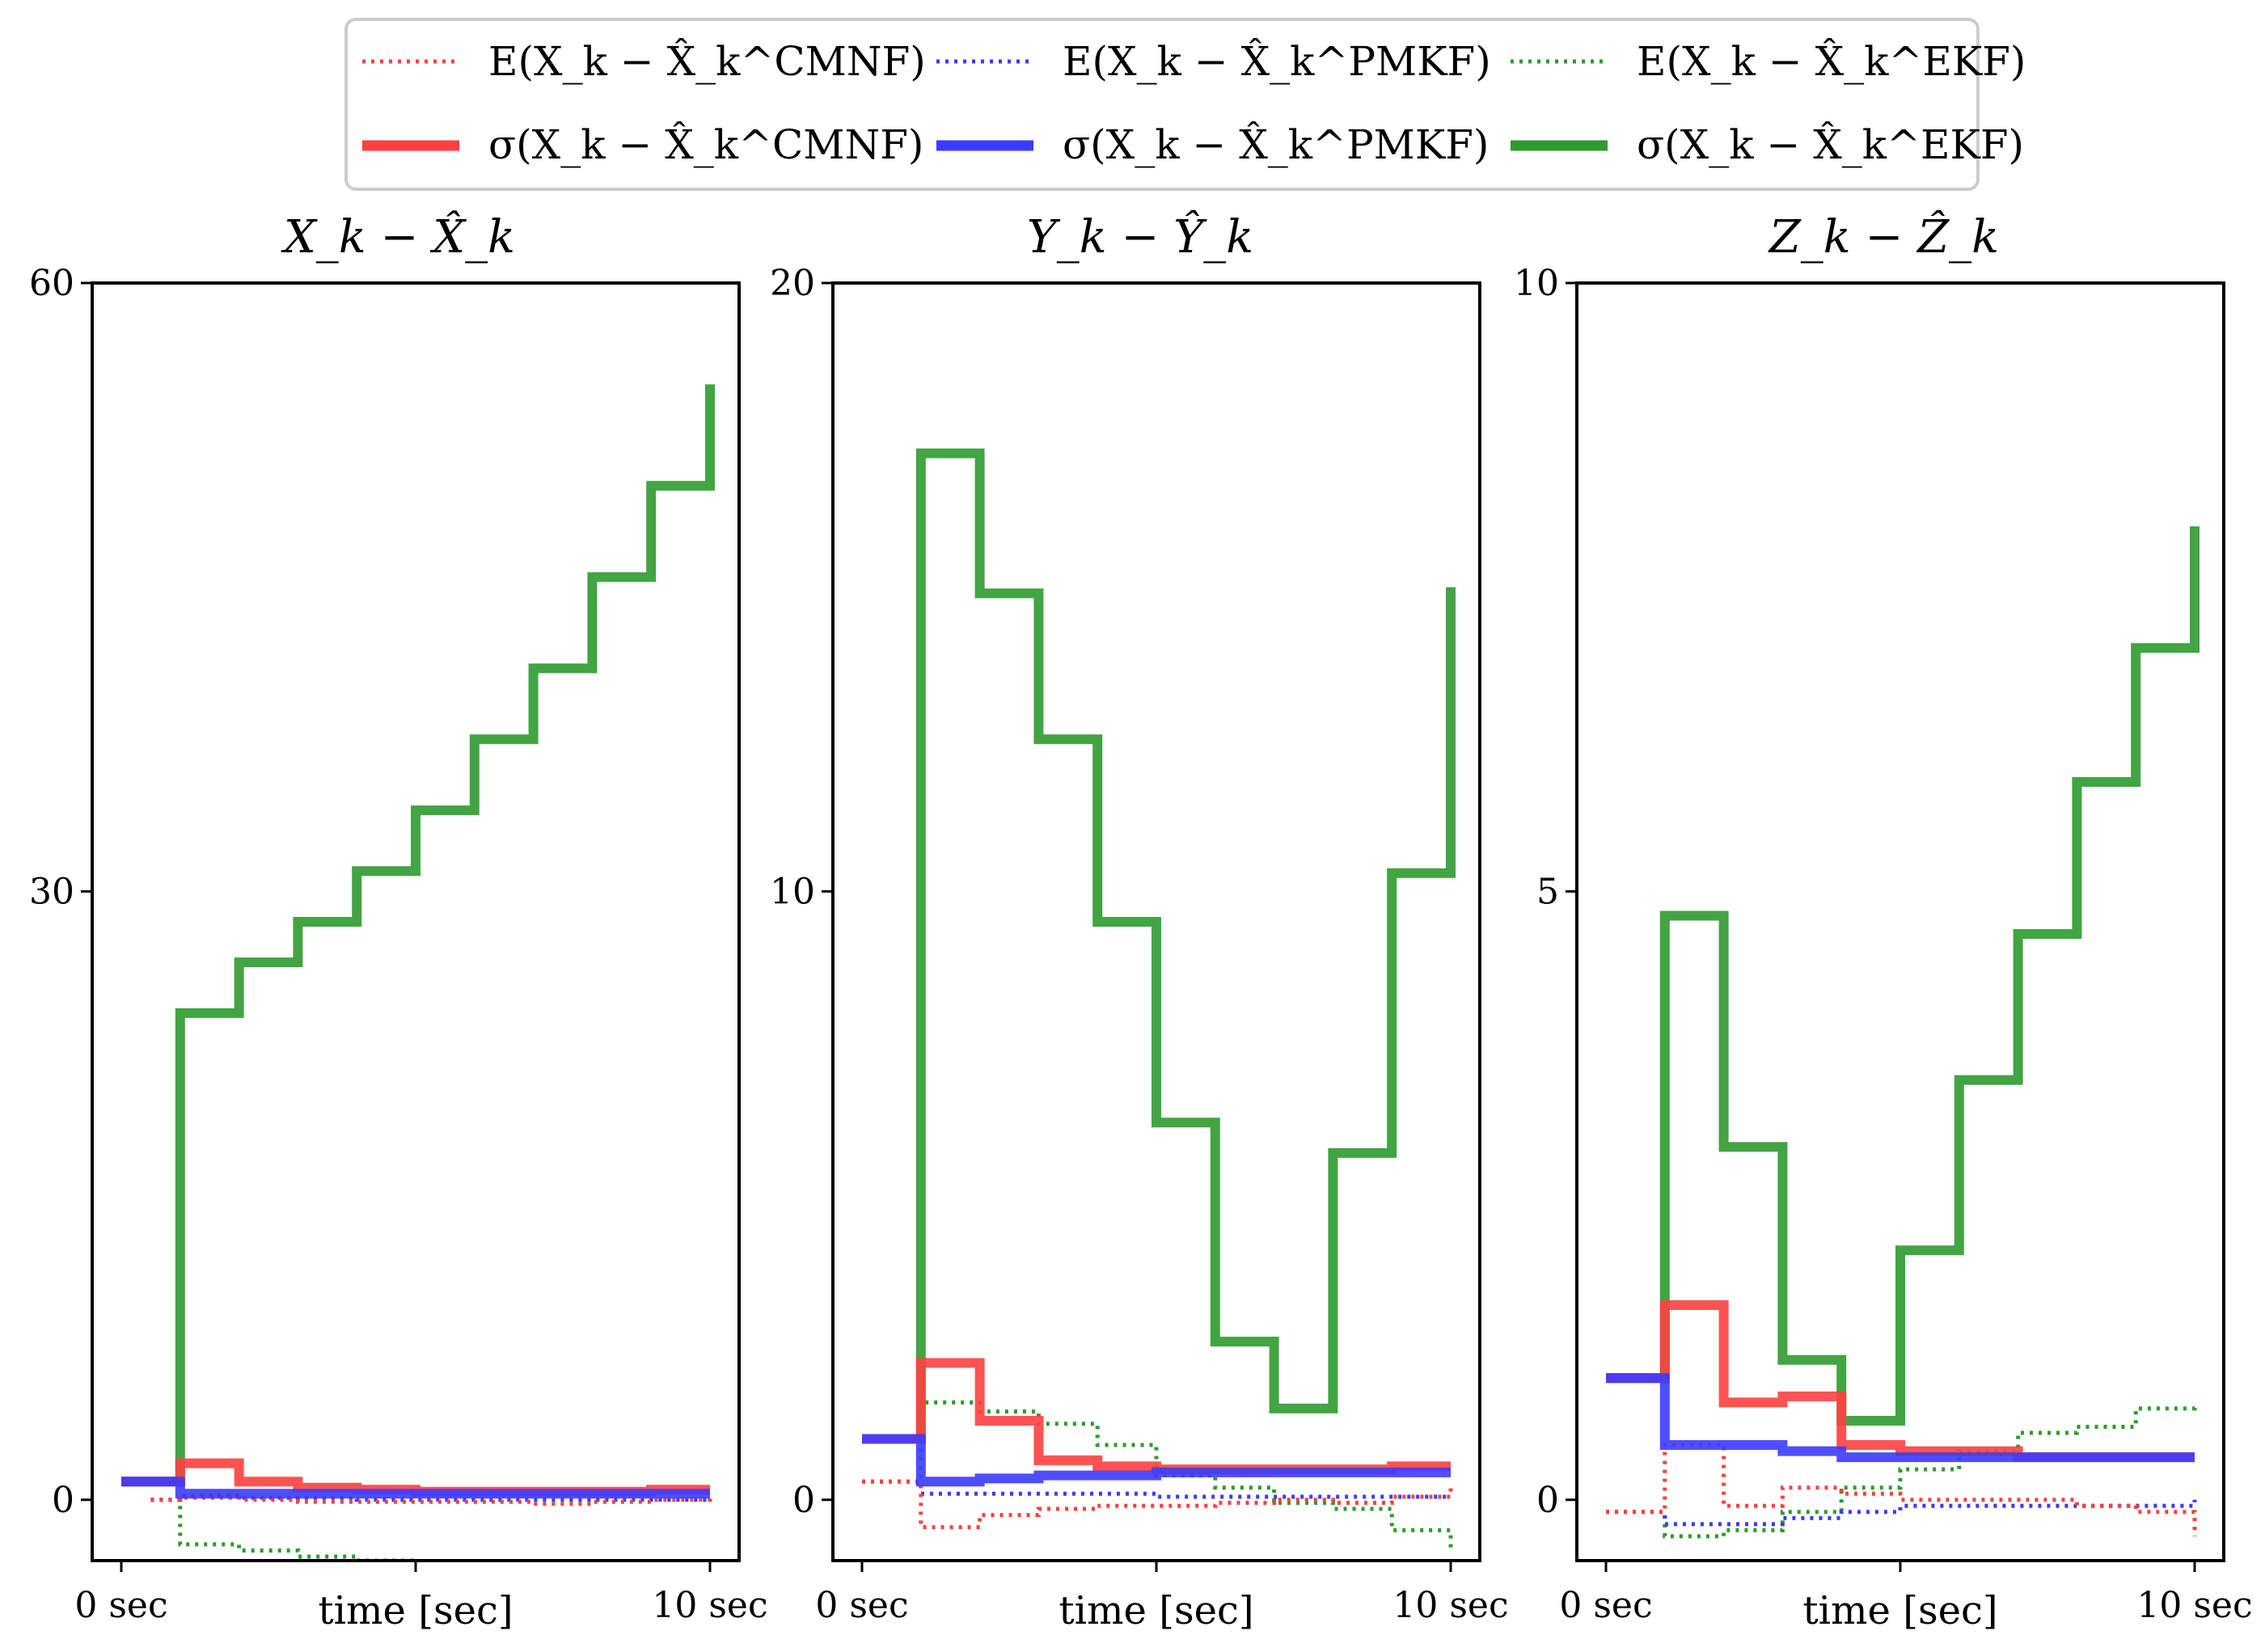 This screenshot has width=2265, height=1652. I want to click on y-tick-label-middle: 10, so click(792, 891).